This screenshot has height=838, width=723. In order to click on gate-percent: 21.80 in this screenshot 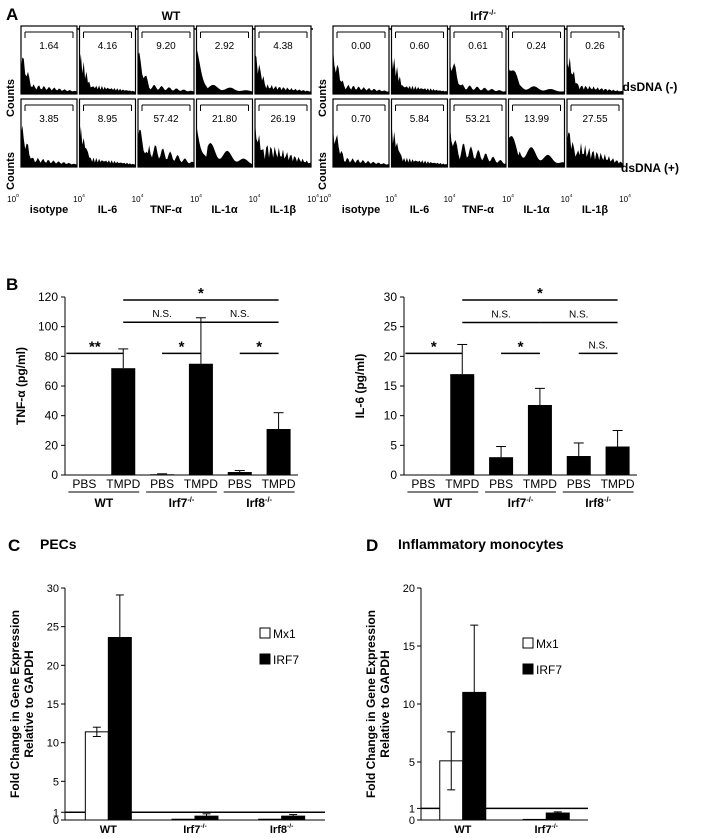, I will do `click(224, 119)`.